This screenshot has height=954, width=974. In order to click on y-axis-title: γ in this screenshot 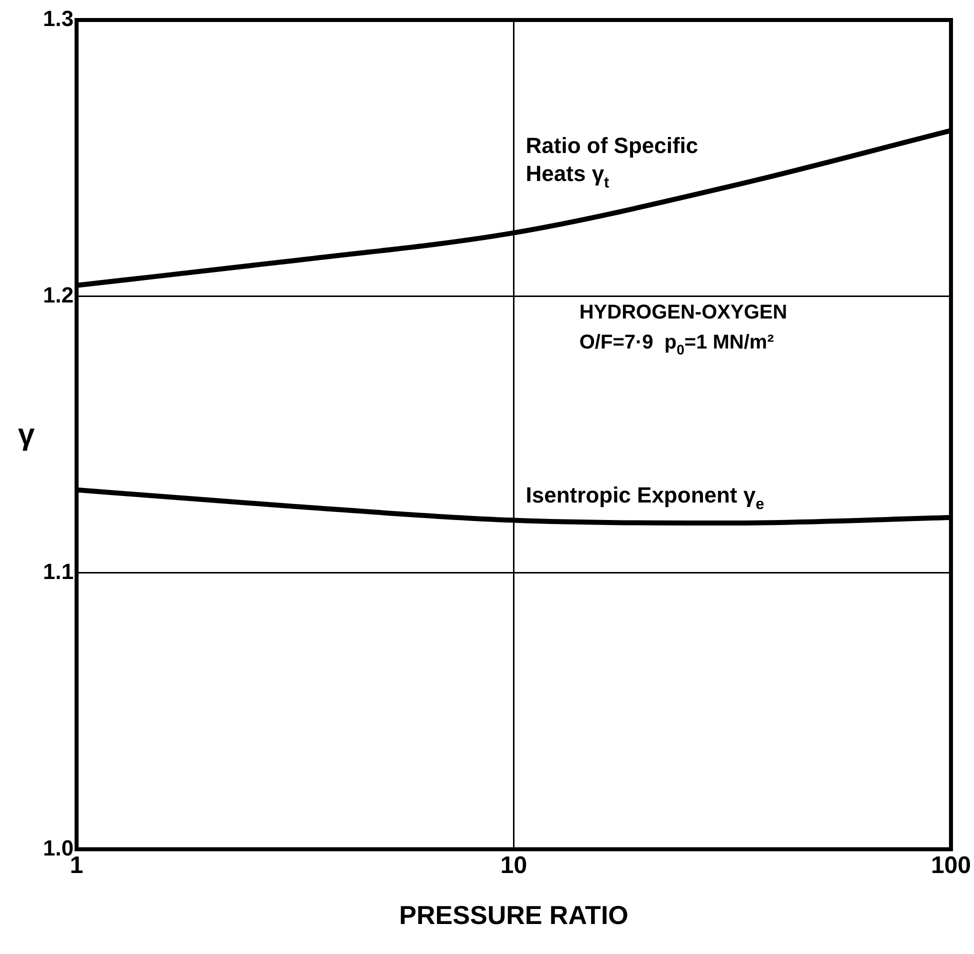, I will do `click(26, 435)`.